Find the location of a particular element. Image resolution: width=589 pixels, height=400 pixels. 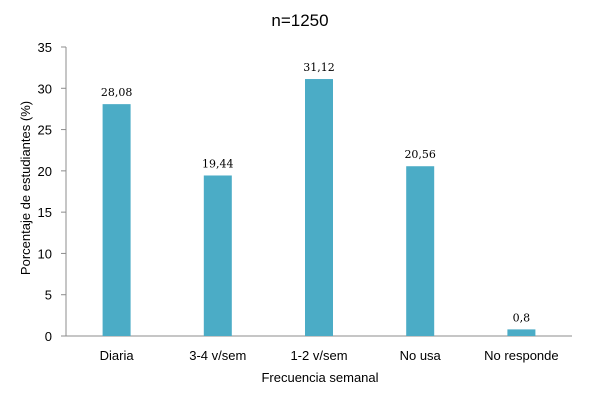

x-tick-label: No responde is located at coordinates (521, 355).